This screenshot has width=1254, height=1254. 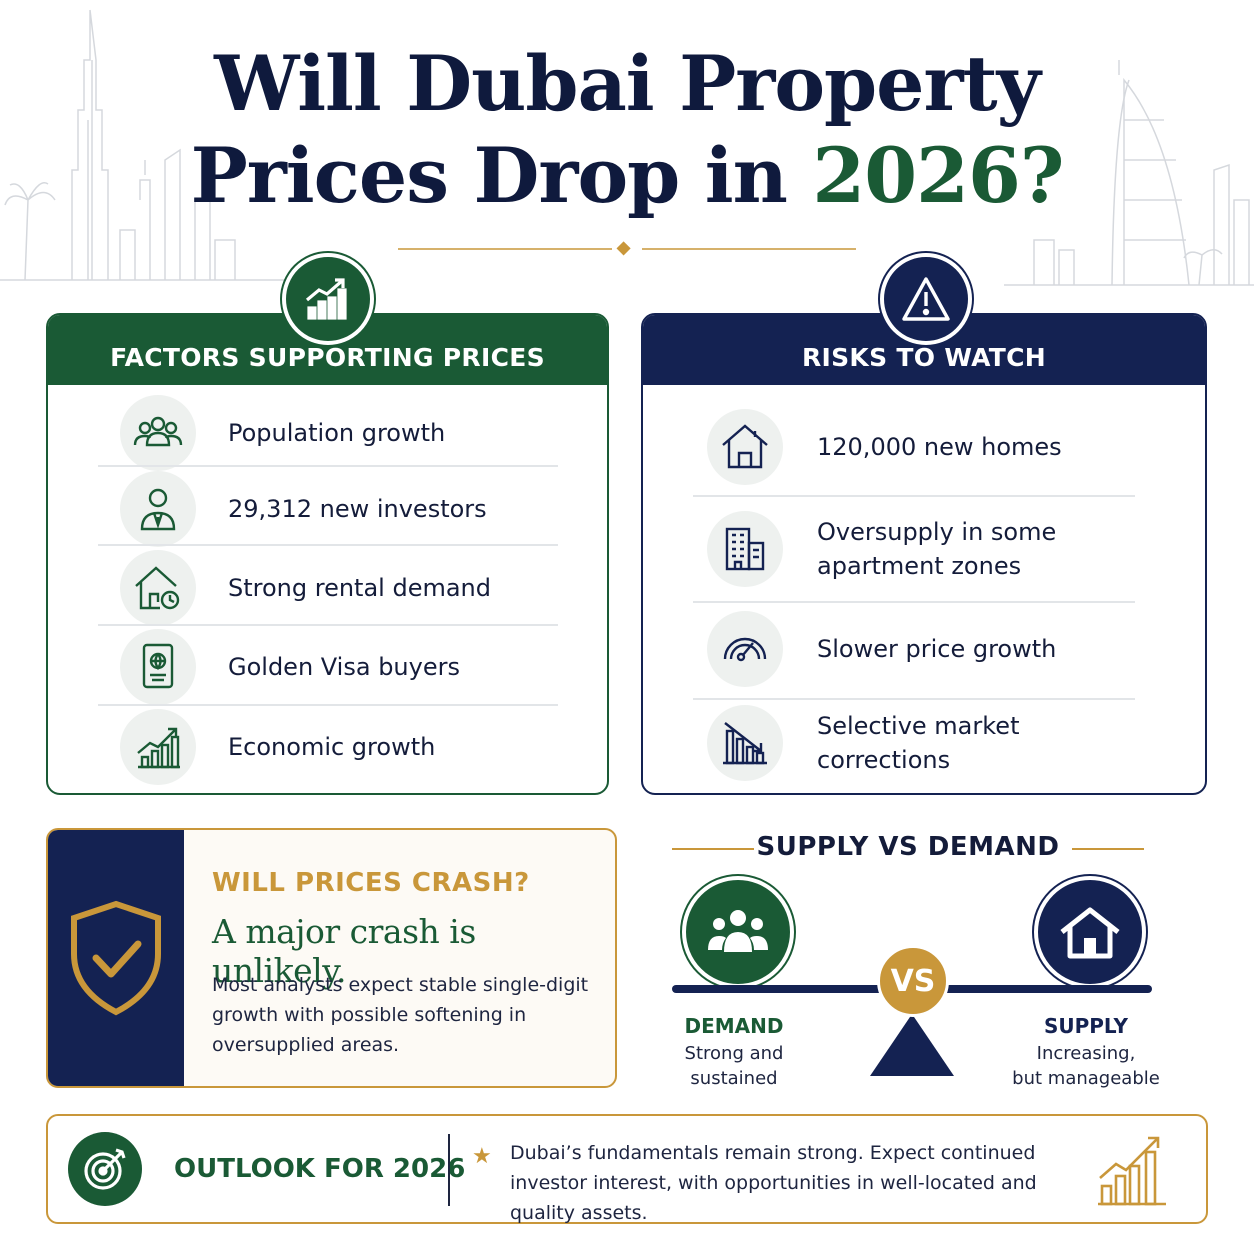 What do you see at coordinates (745, 649) in the screenshot?
I see `speedometer-icon` at bounding box center [745, 649].